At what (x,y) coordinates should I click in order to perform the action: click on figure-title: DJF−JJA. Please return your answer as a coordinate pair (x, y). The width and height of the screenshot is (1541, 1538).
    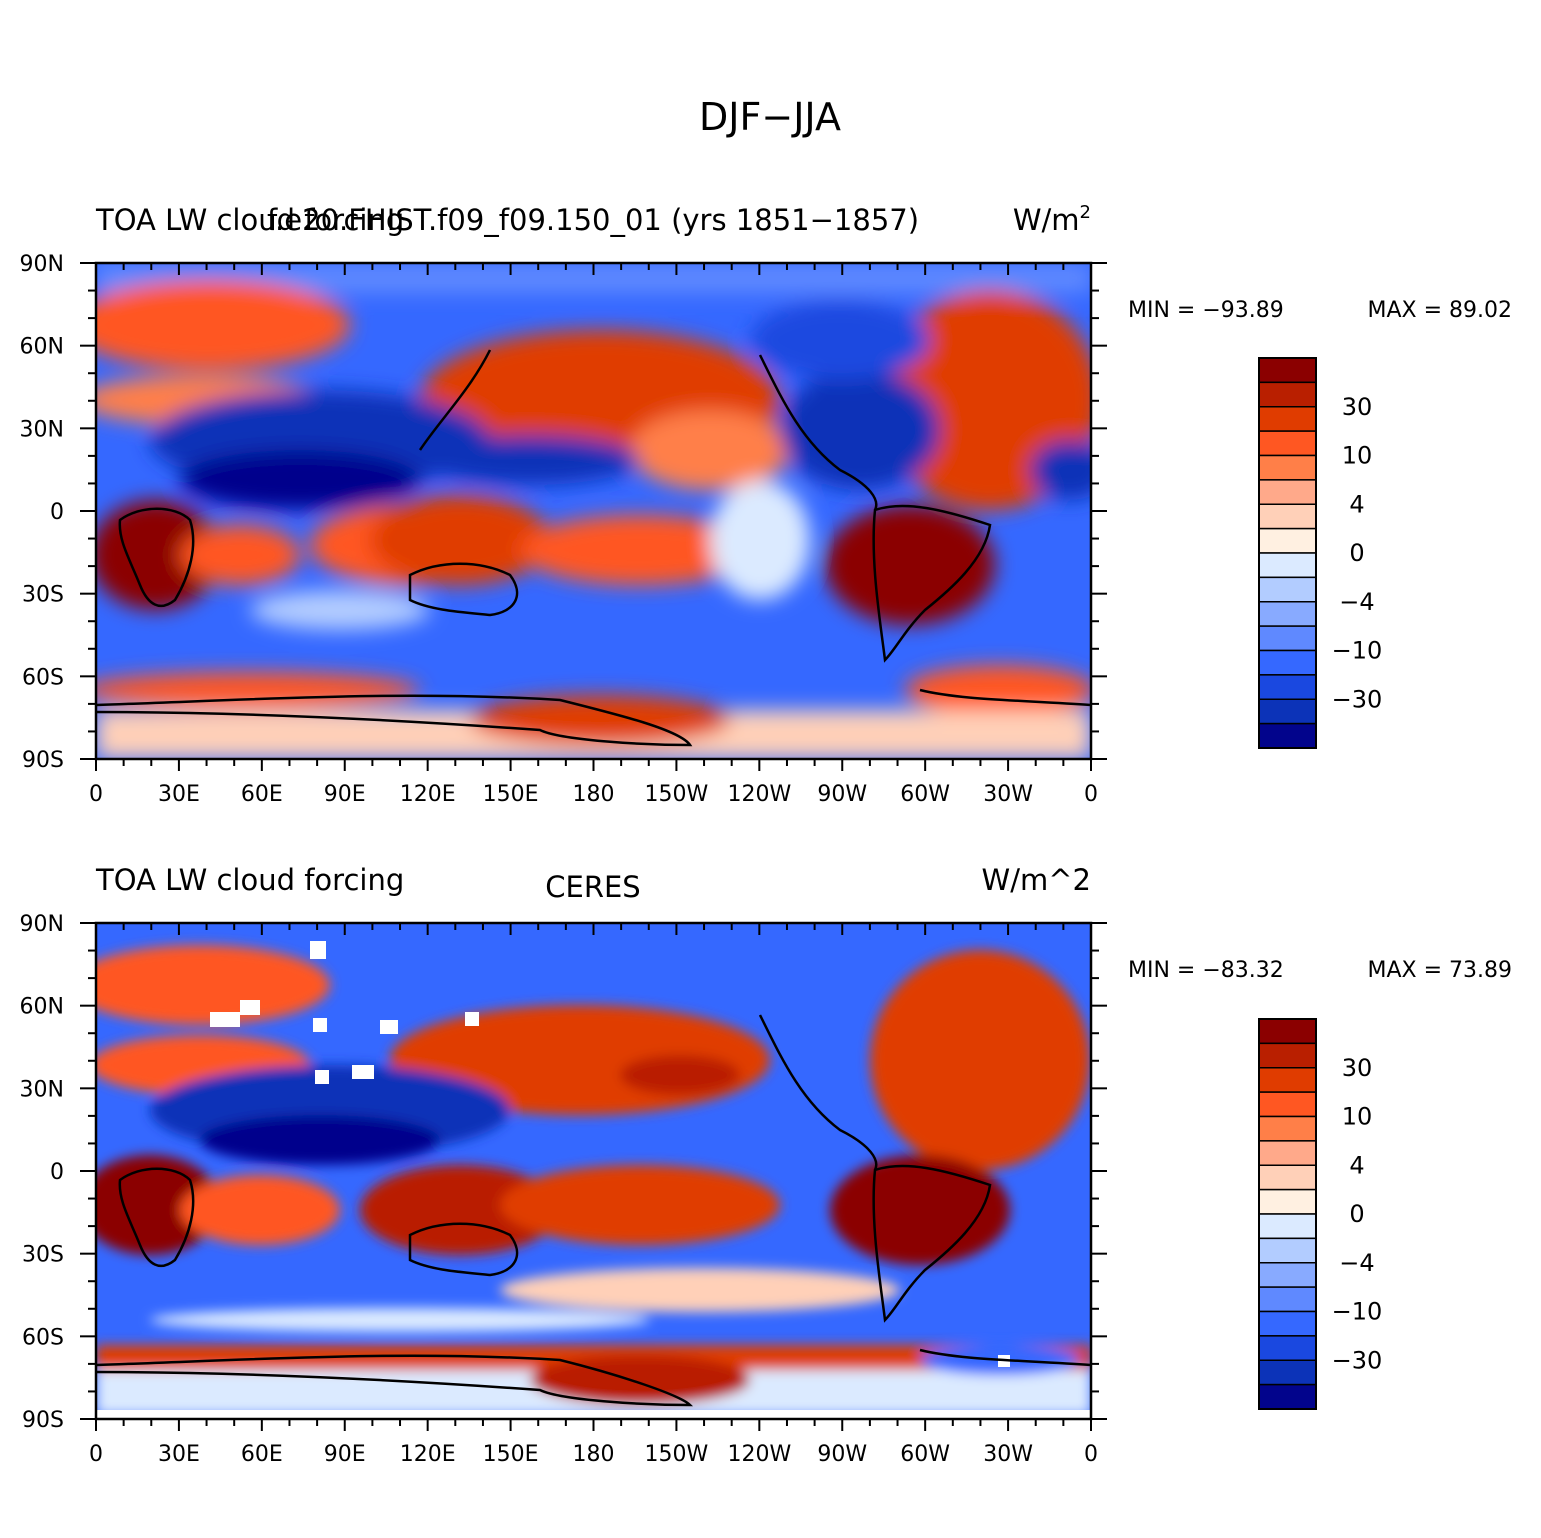
    Looking at the image, I should click on (770, 117).